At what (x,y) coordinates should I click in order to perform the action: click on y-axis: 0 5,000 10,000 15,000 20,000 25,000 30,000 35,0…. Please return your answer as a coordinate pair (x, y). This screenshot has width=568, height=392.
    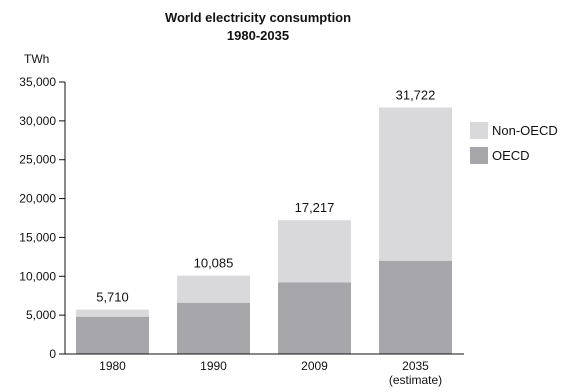
    Looking at the image, I should click on (42, 218).